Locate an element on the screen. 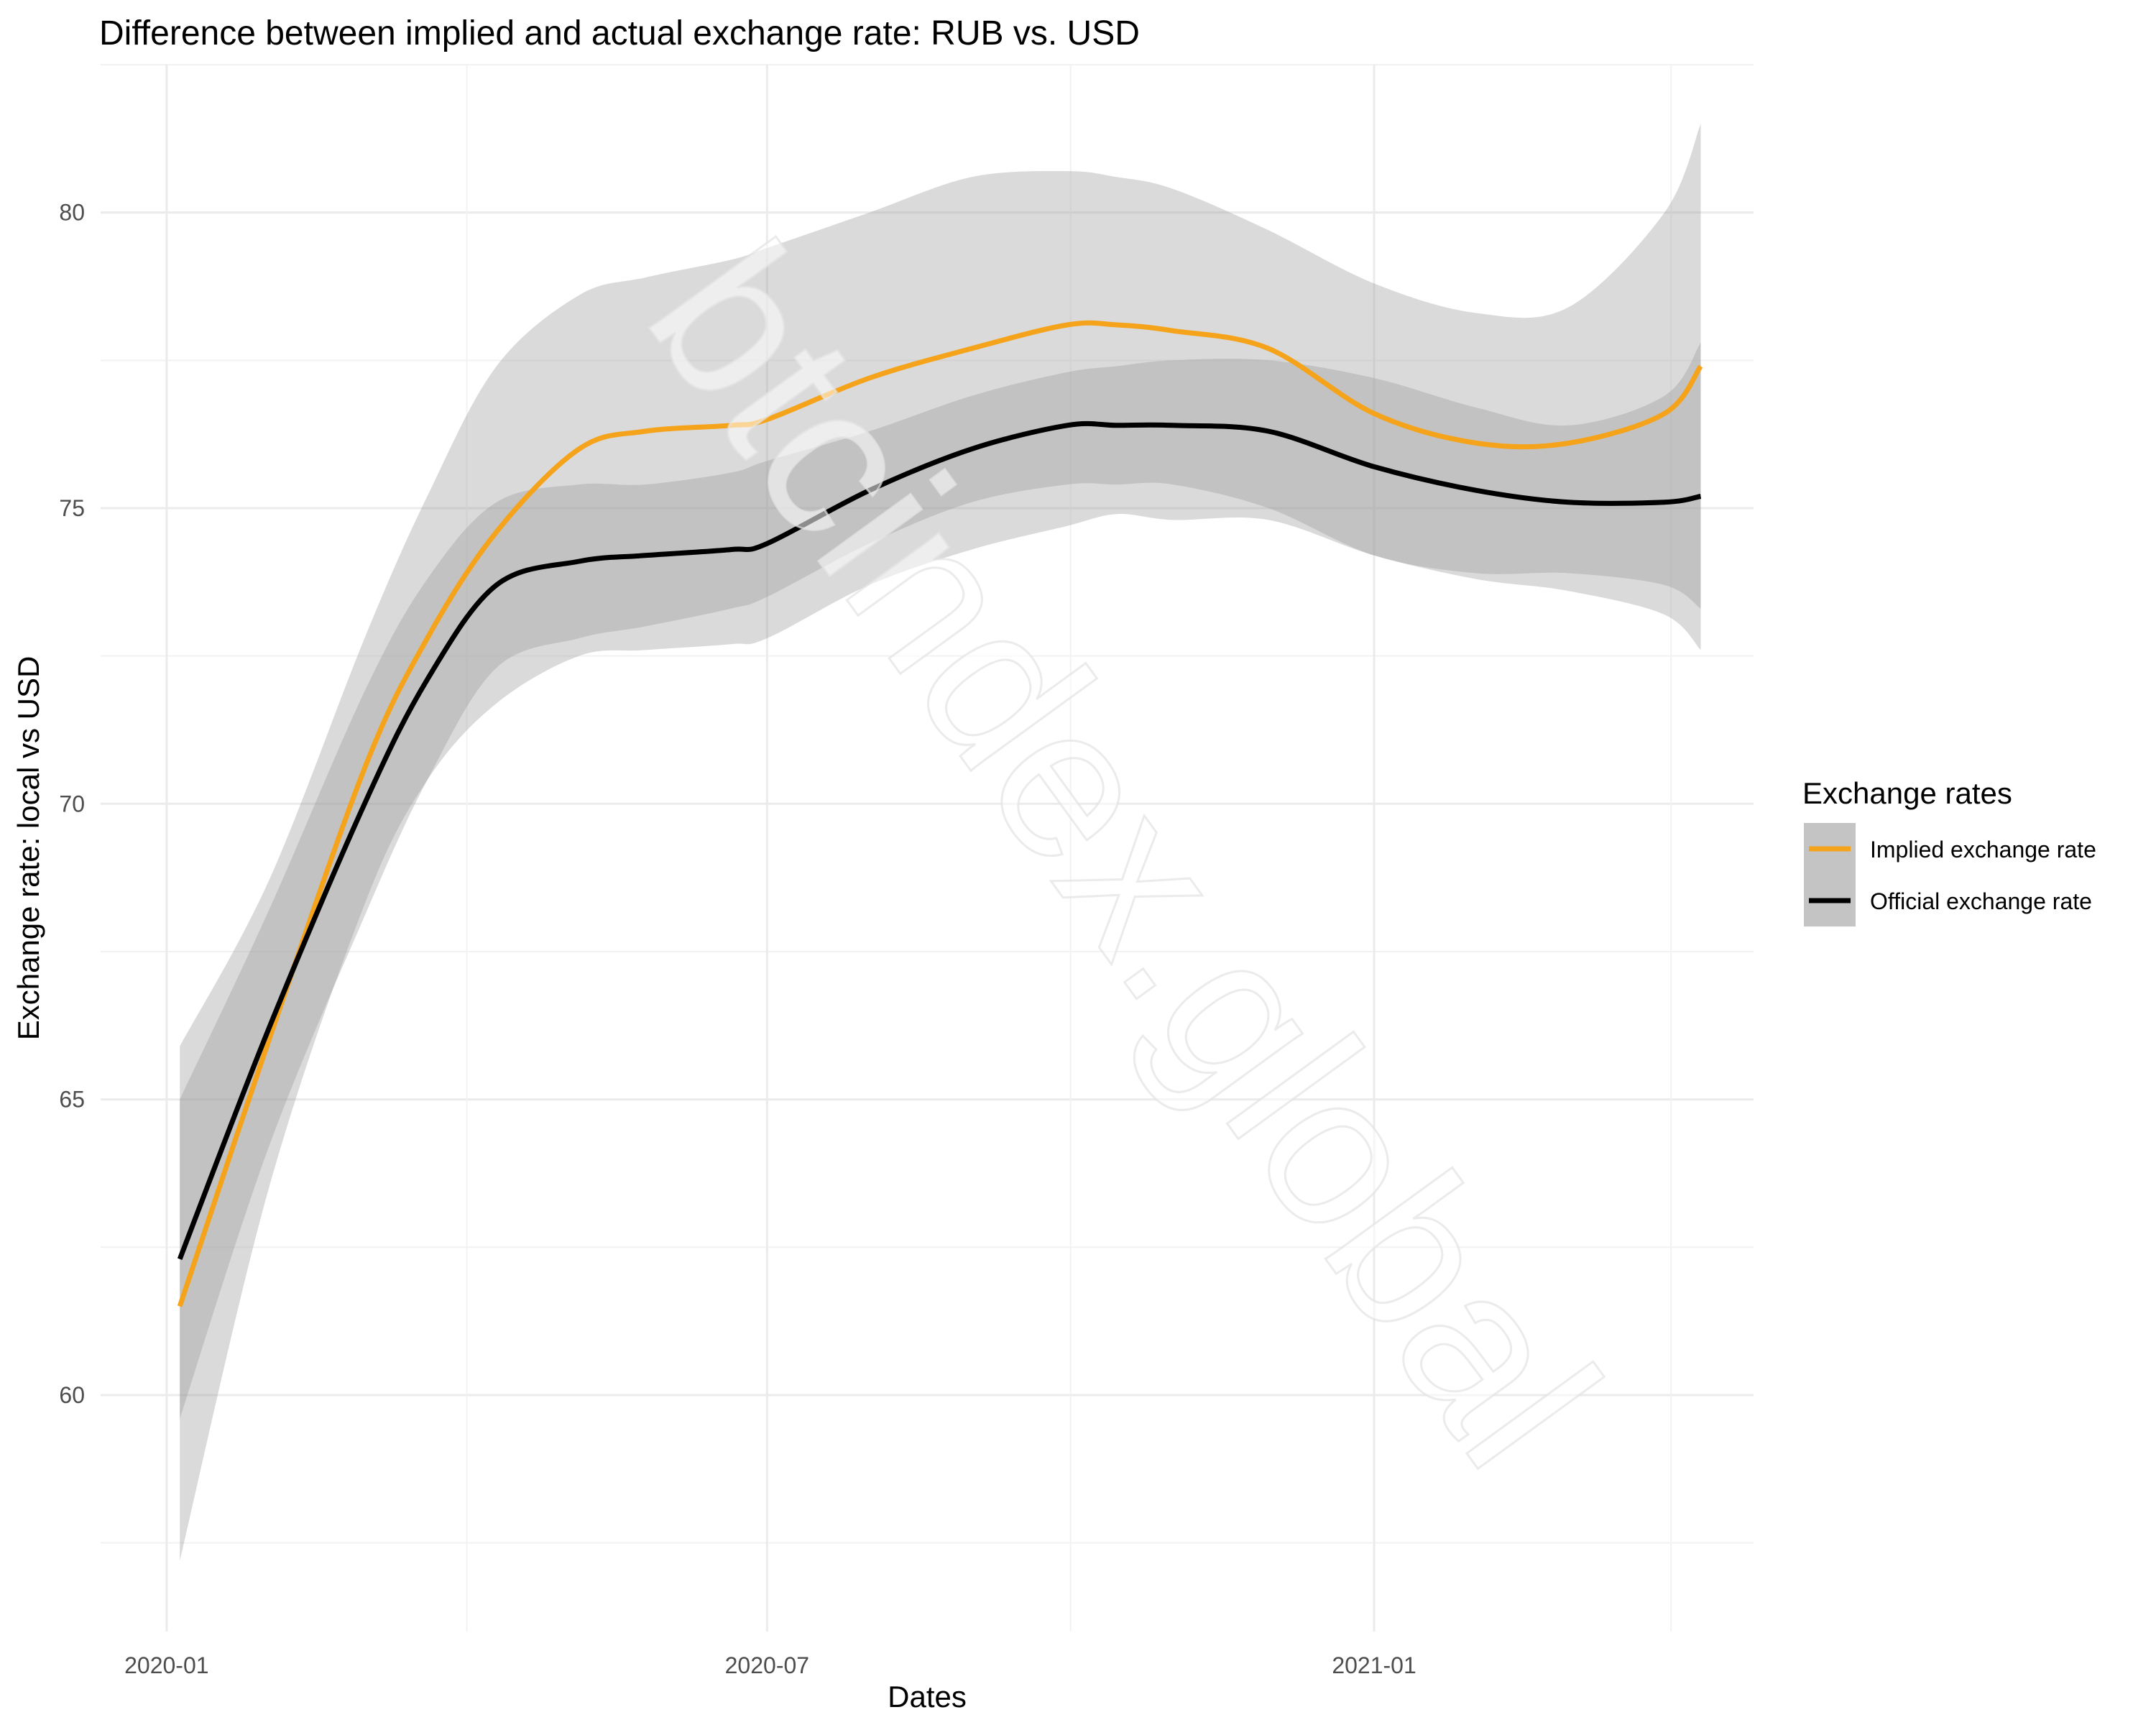 The height and width of the screenshot is (1725, 2156). legend-label-official: Official exchange rate is located at coordinates (1981, 901).